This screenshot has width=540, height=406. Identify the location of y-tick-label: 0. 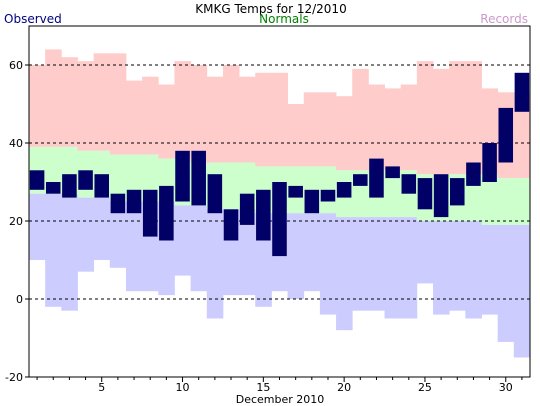
(19, 299).